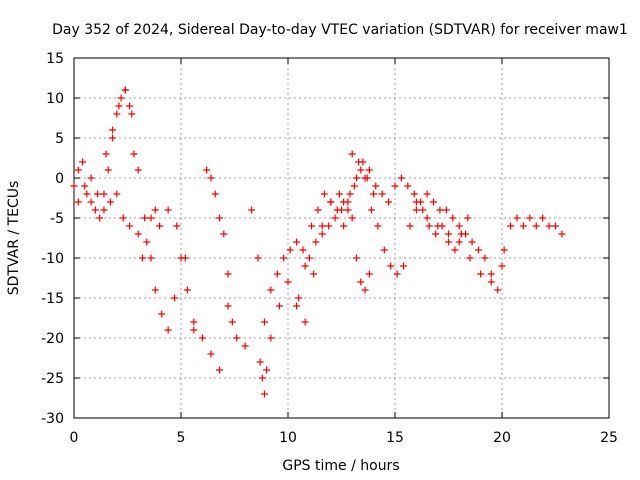 The image size is (640, 480). I want to click on y-tick-label: -5, so click(57, 219).